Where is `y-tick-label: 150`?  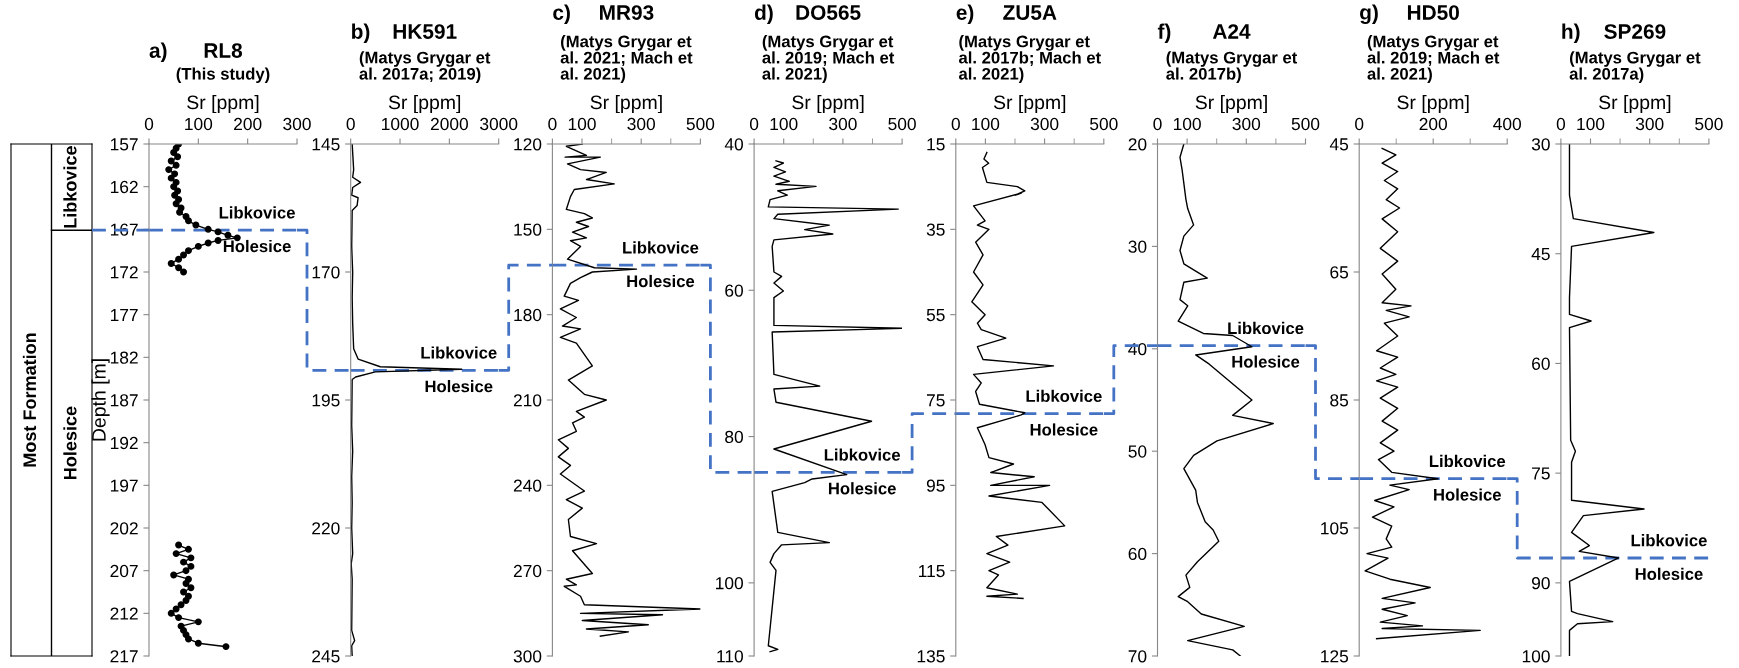
y-tick-label: 150 is located at coordinates (528, 229).